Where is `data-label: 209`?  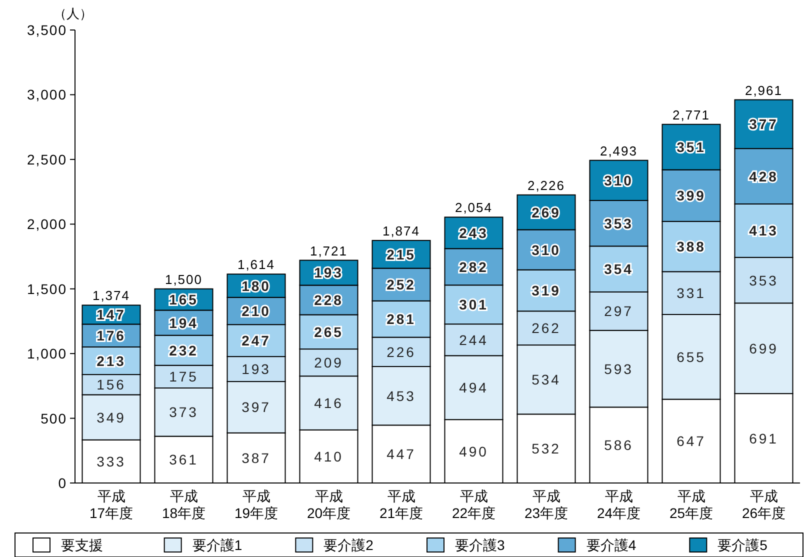 data-label: 209 is located at coordinates (329, 362).